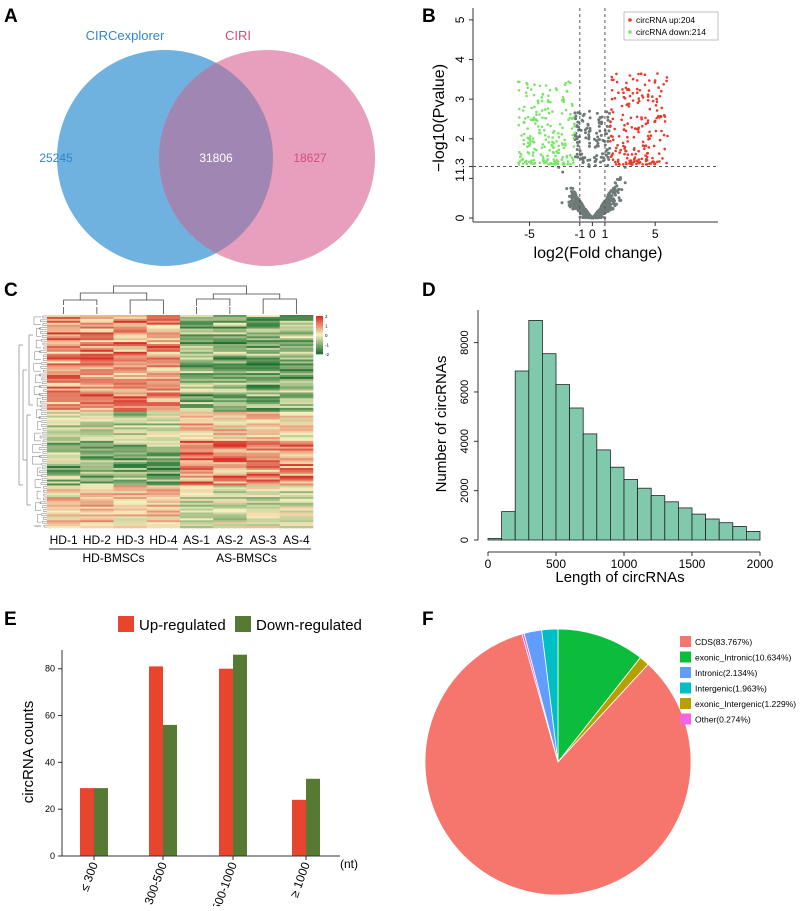 The image size is (803, 911). What do you see at coordinates (32, 421) in the screenshot?
I see `row-dendrogram` at bounding box center [32, 421].